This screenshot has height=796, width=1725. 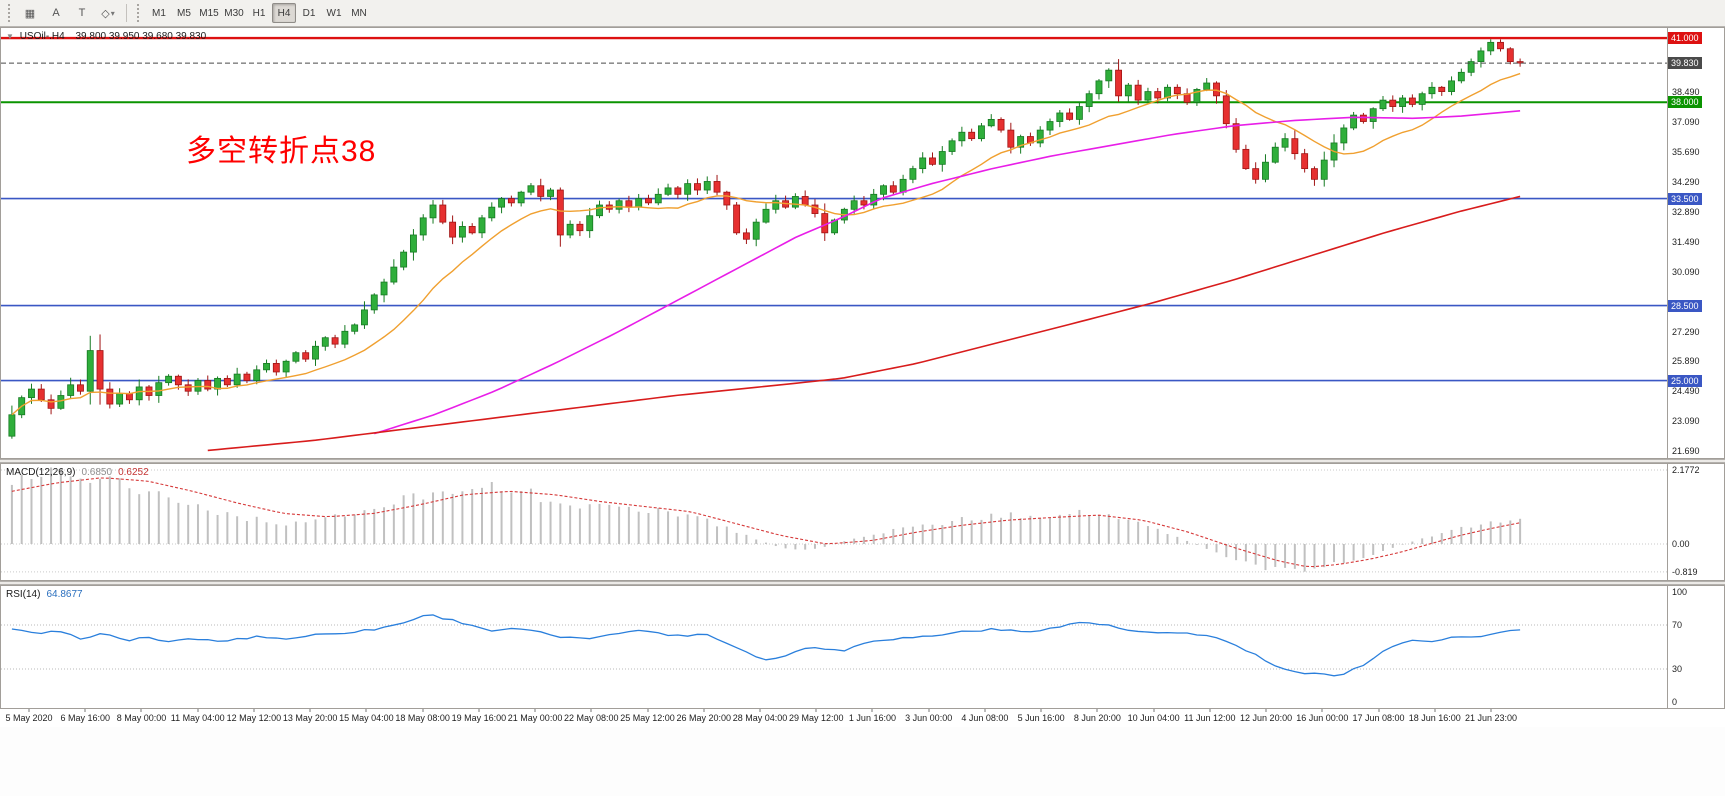 I want to click on timeframe-button-h4: H4, so click(x=284, y=13).